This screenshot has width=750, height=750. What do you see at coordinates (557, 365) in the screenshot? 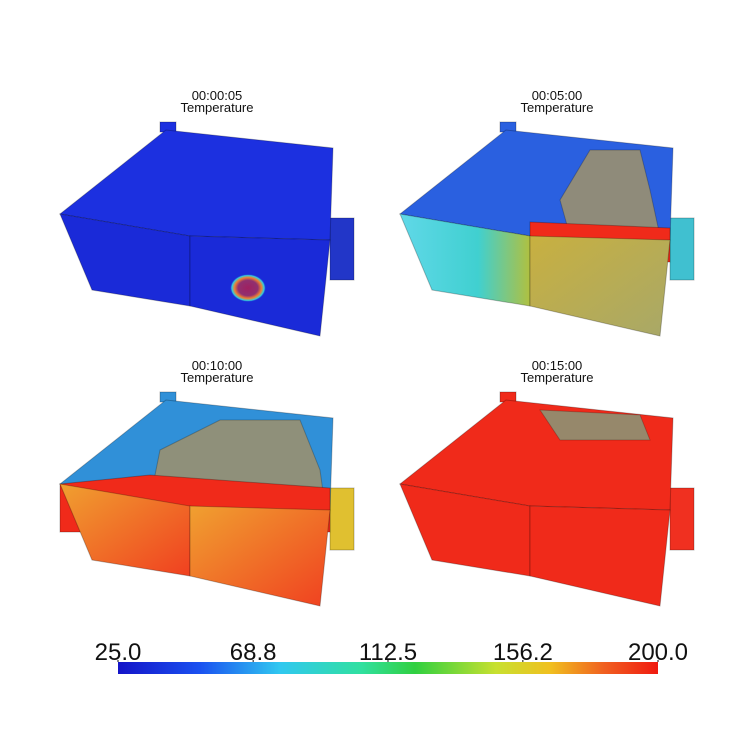
I see `panel-time: 00:15:00` at bounding box center [557, 365].